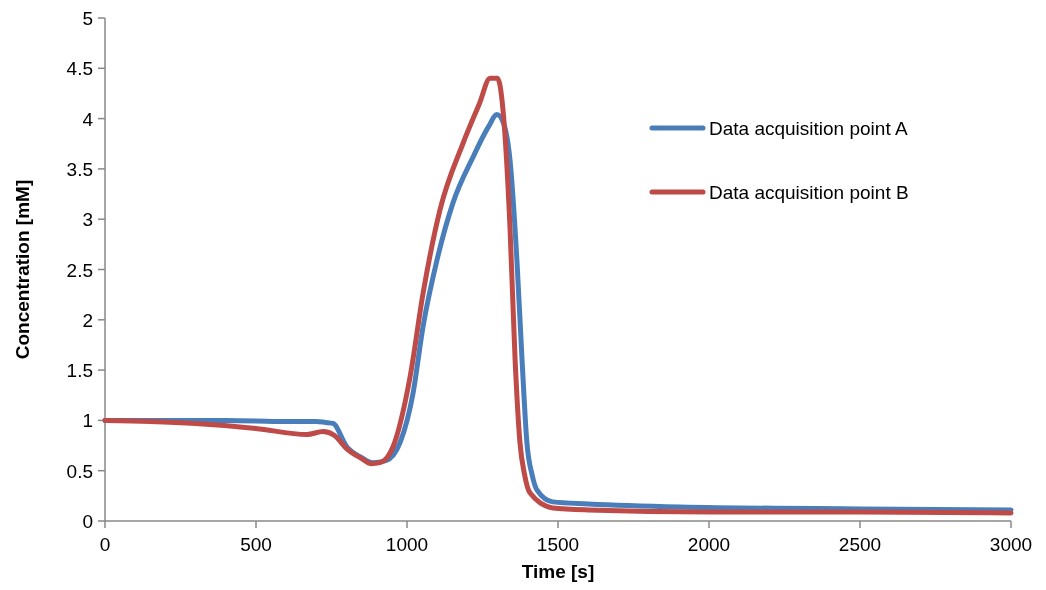 The height and width of the screenshot is (590, 1046). I want to click on y-tick-label: 3.5, so click(79, 169).